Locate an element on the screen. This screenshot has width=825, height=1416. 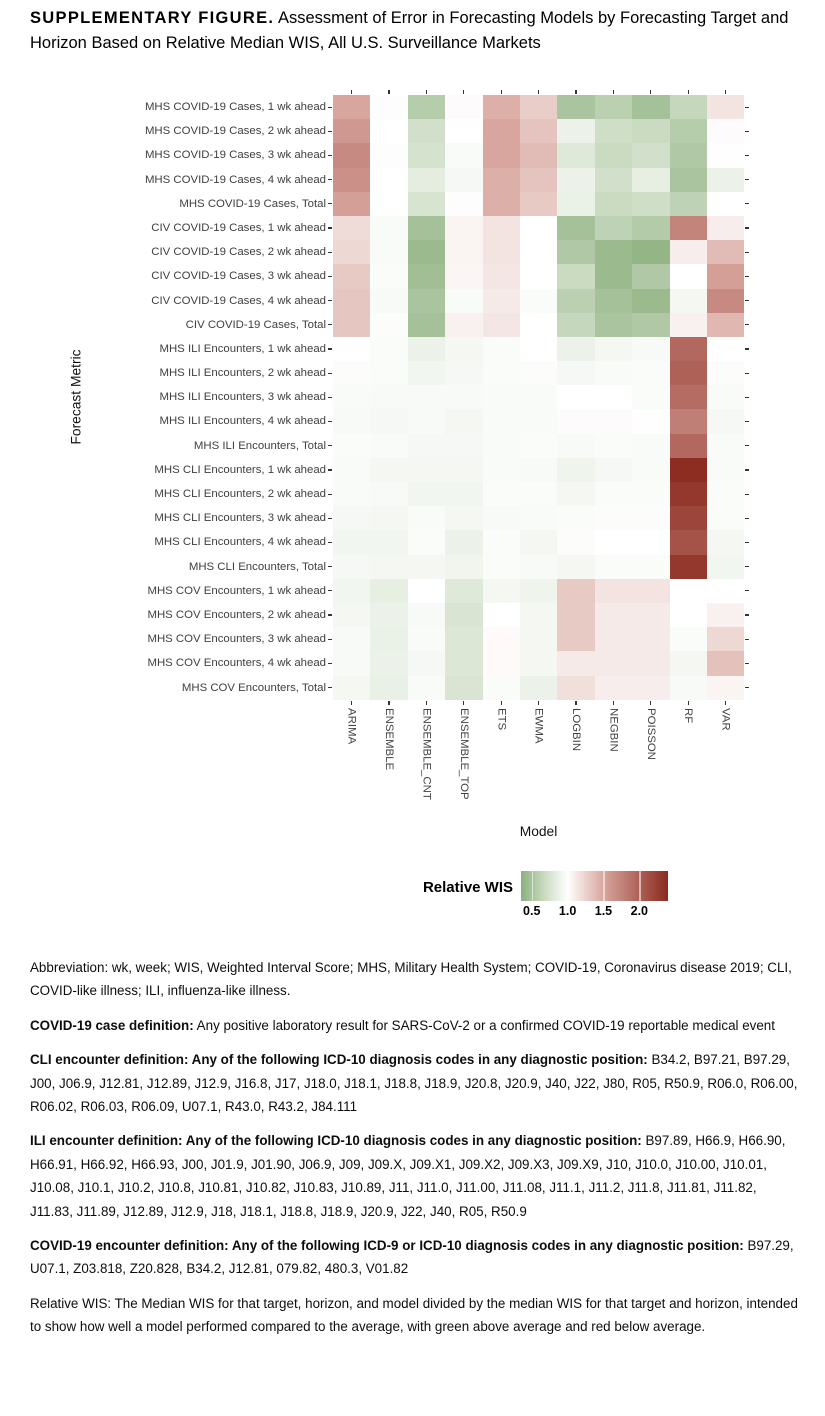
x-axis-label: ENSEMBLE_TOP is located at coordinates (463, 754).